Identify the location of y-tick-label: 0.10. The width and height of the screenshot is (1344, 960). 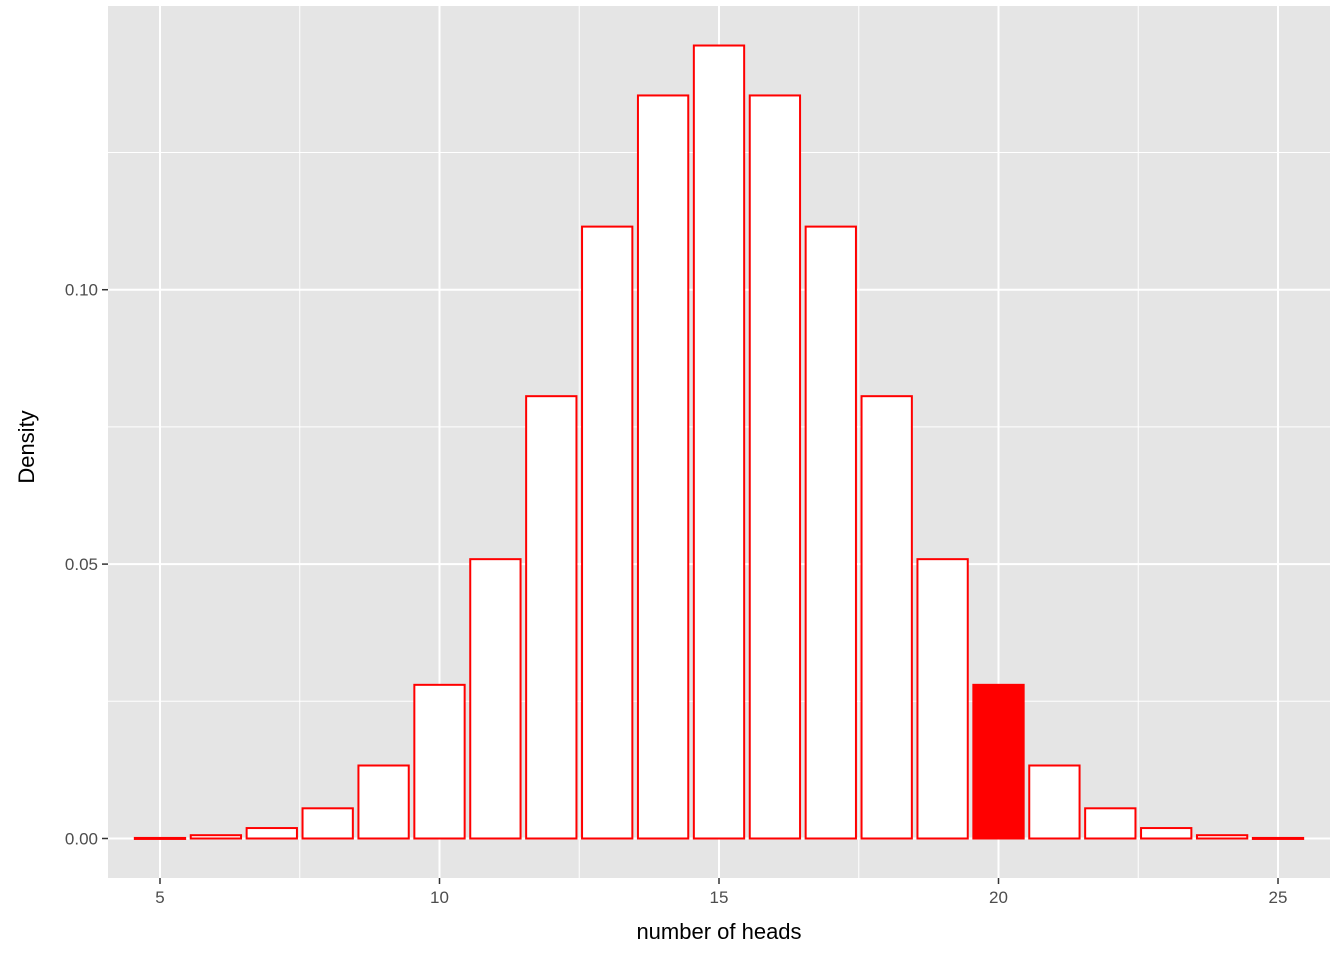
(81, 290).